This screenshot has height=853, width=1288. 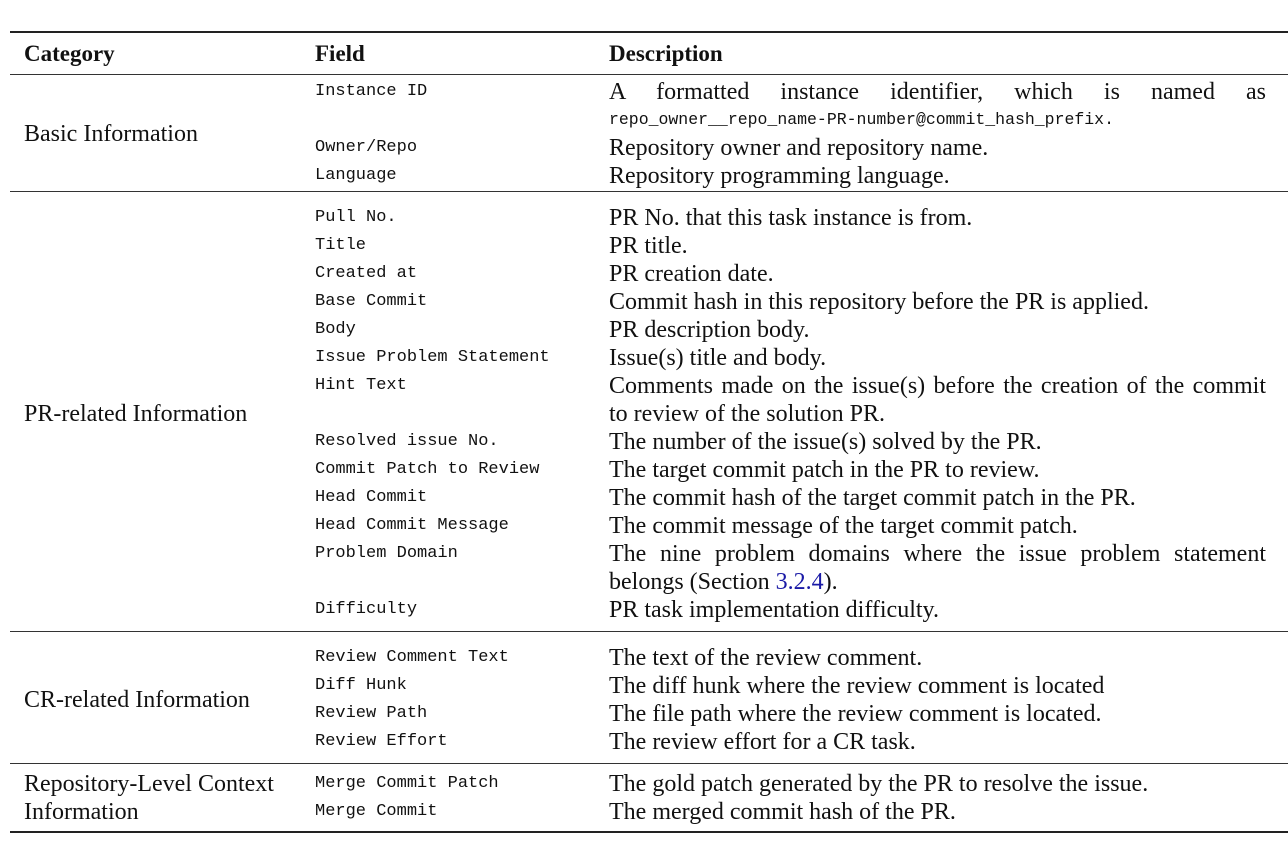 What do you see at coordinates (335, 329) in the screenshot?
I see `field-name: Body` at bounding box center [335, 329].